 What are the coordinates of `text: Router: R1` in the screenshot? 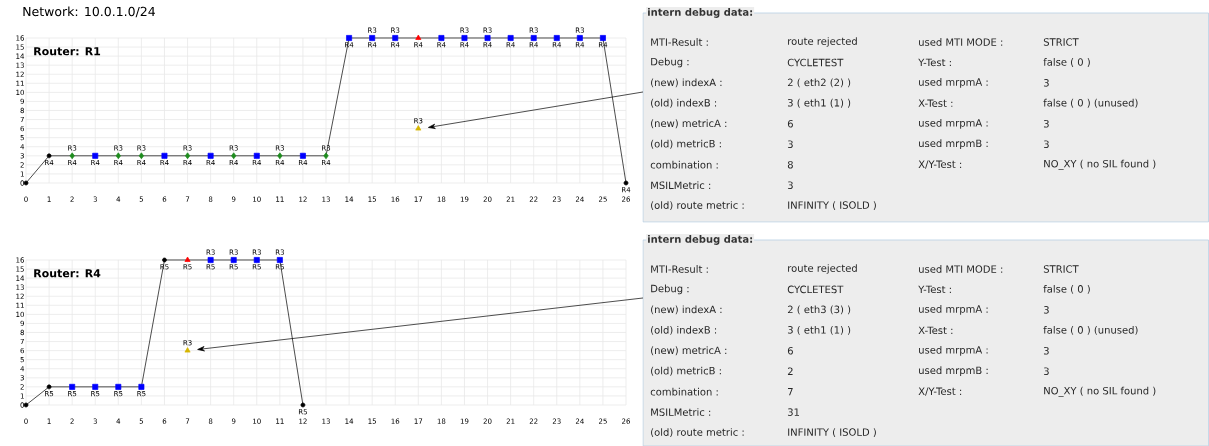 It's located at (67, 51).